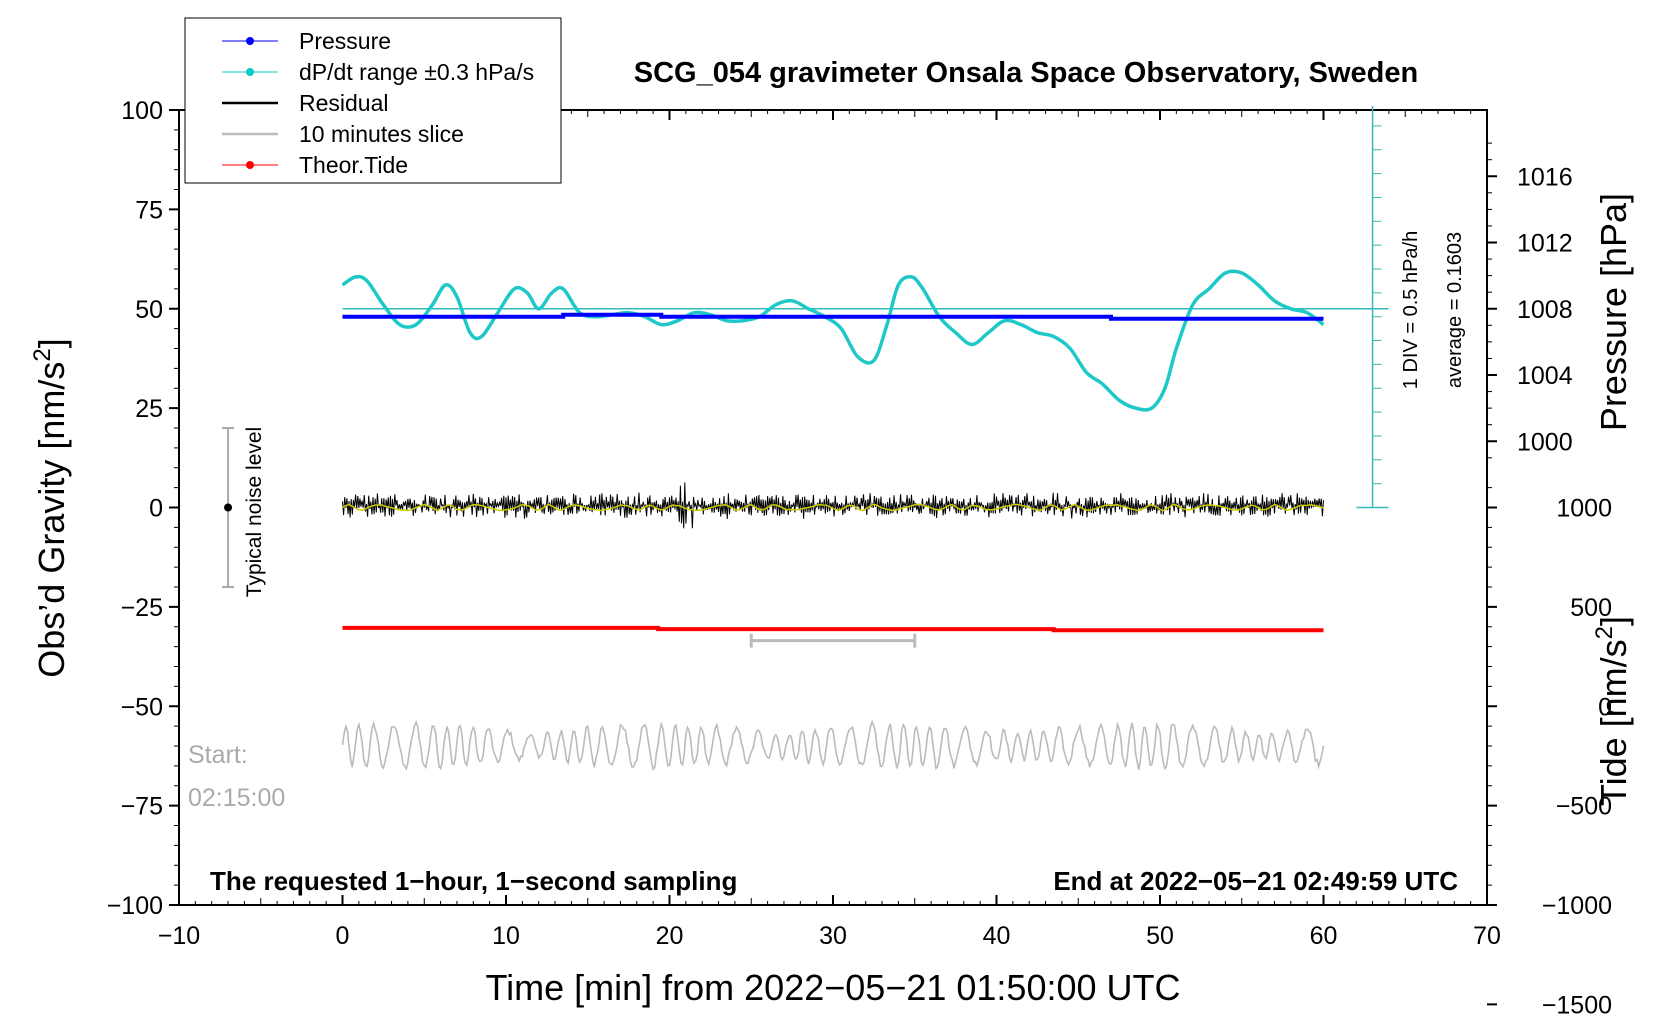 This screenshot has width=1676, height=1025. Describe the element at coordinates (142, 608) in the screenshot. I see `y-tick-label: −25` at that location.